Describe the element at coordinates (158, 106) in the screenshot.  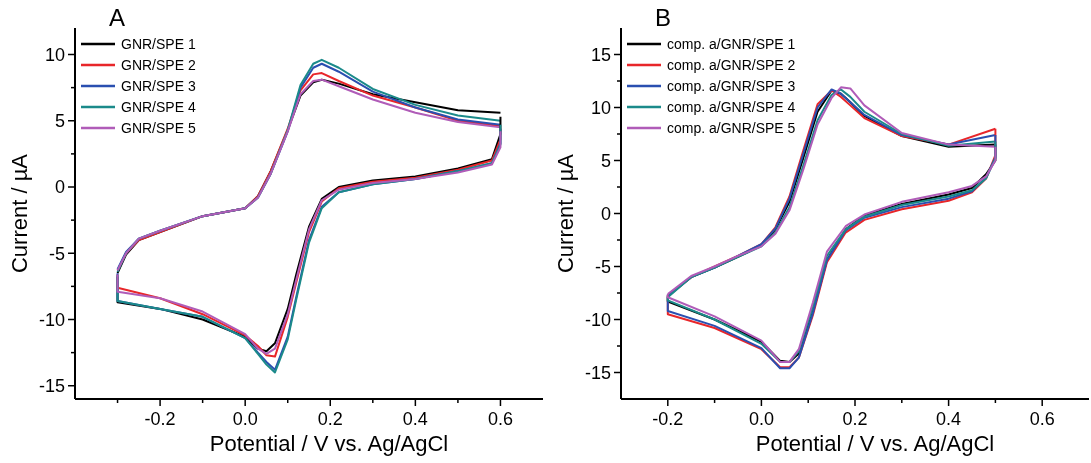
I see `legend-label: GNR/SPE 4` at that location.